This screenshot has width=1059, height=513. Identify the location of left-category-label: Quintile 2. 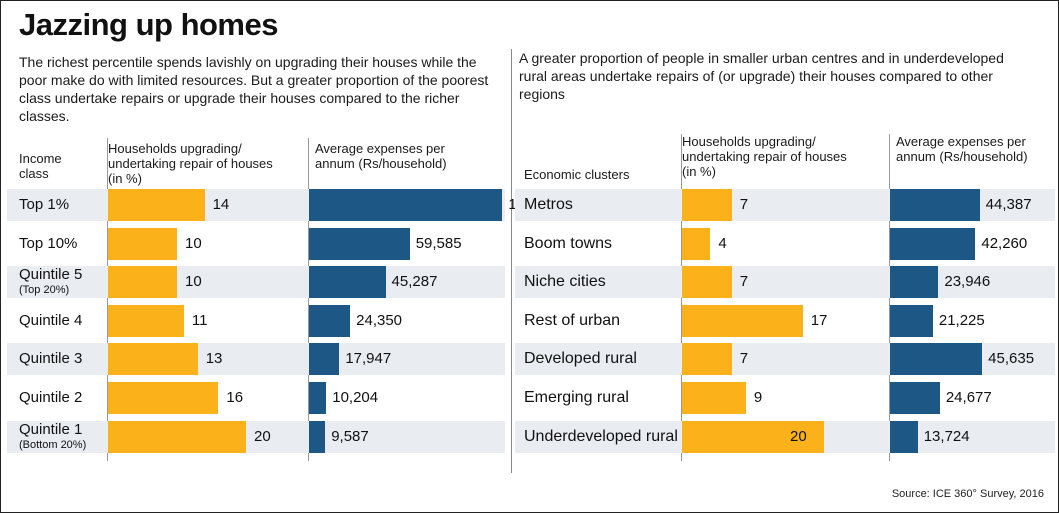
(50, 397).